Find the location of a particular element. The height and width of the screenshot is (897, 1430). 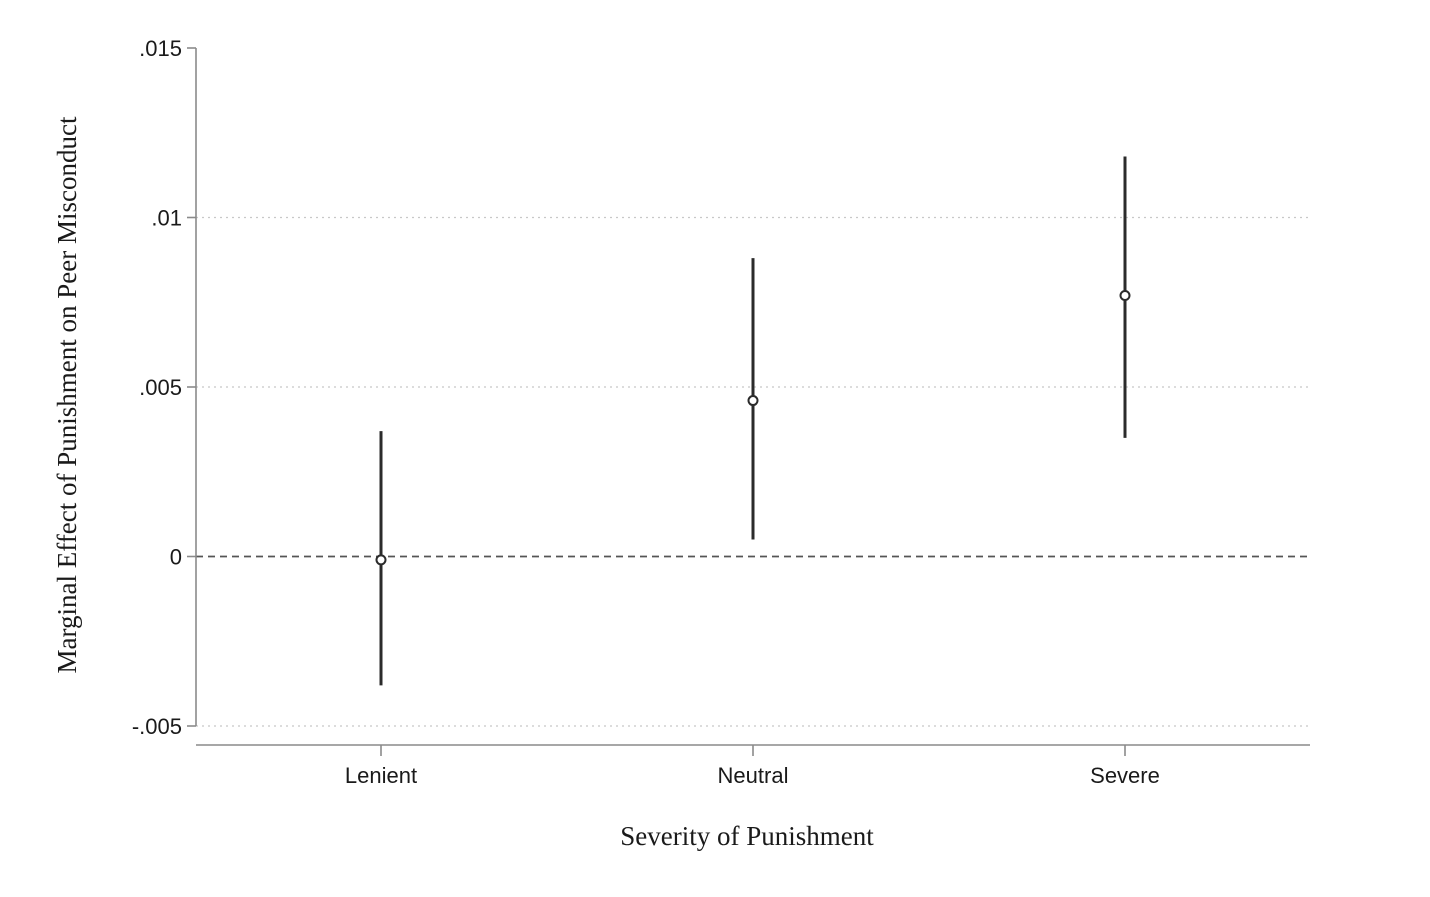

y-tick-label: .01 is located at coordinates (166, 218).